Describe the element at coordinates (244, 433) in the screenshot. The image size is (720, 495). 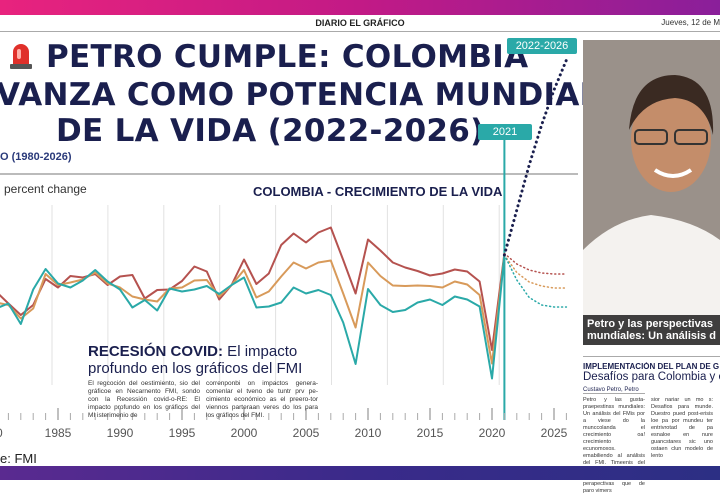
I see `x-tick-label: 2000` at that location.